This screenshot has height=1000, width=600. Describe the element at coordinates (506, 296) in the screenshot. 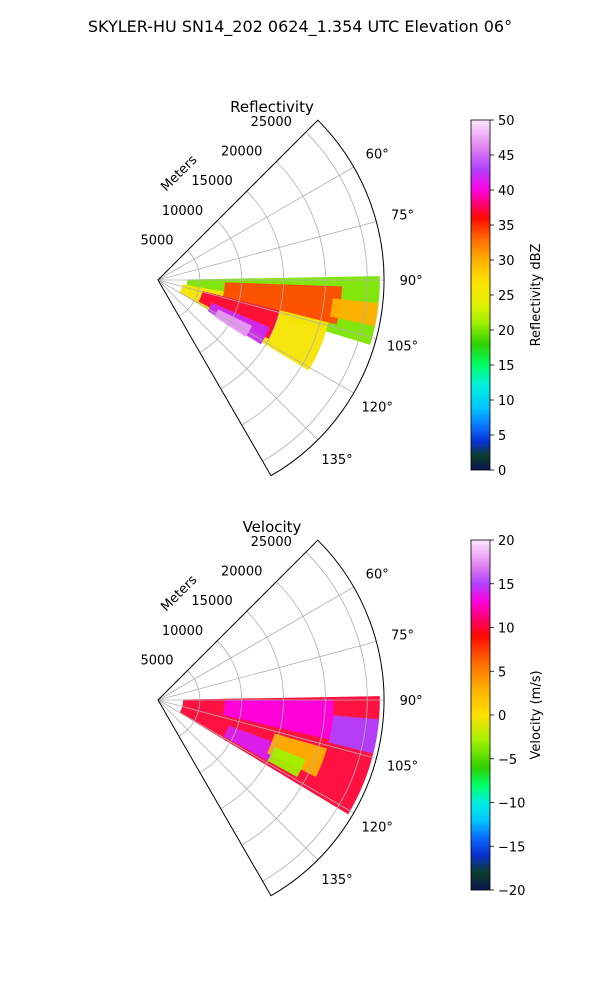

I see `colorbar-tick-label: 25` at that location.